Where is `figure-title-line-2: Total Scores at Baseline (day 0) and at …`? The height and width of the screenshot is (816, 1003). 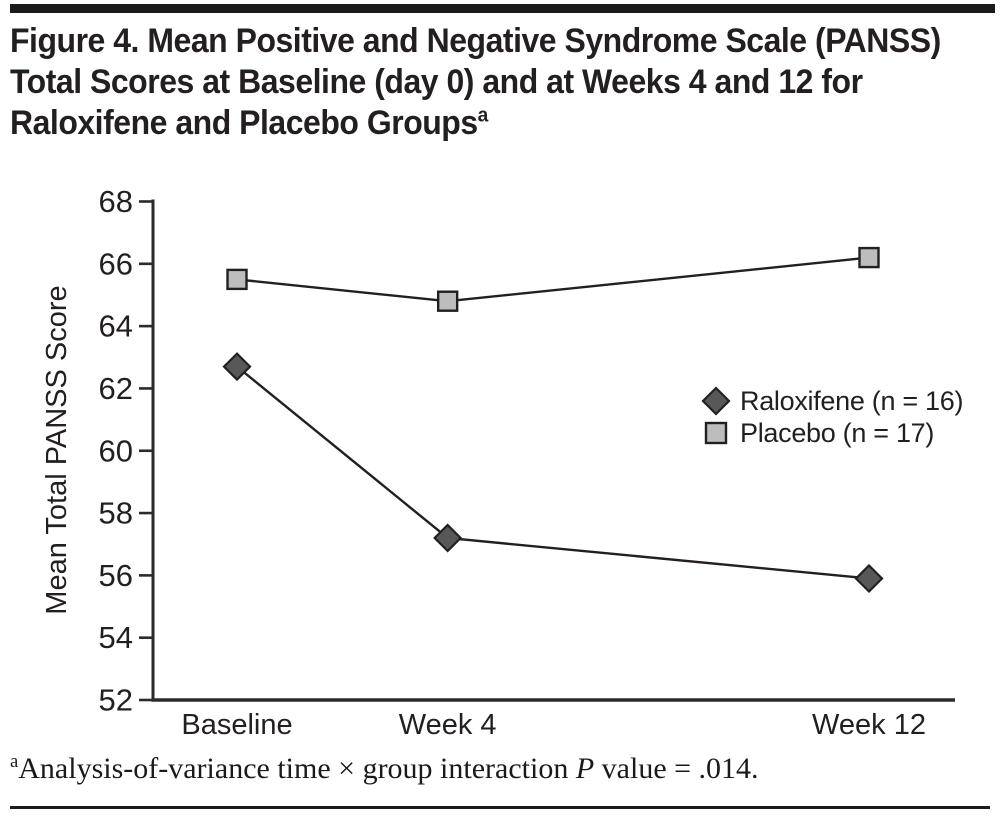
figure-title-line-2: Total Scores at Baseline (day 0) and at … is located at coordinates (436, 82).